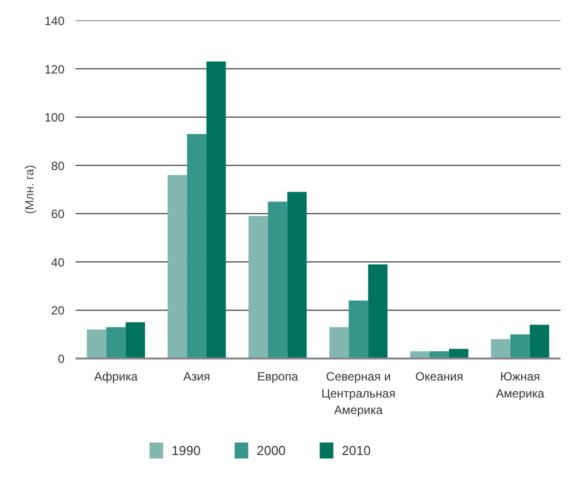  Describe the element at coordinates (271, 450) in the screenshot. I see `legend-label: 2000` at that location.